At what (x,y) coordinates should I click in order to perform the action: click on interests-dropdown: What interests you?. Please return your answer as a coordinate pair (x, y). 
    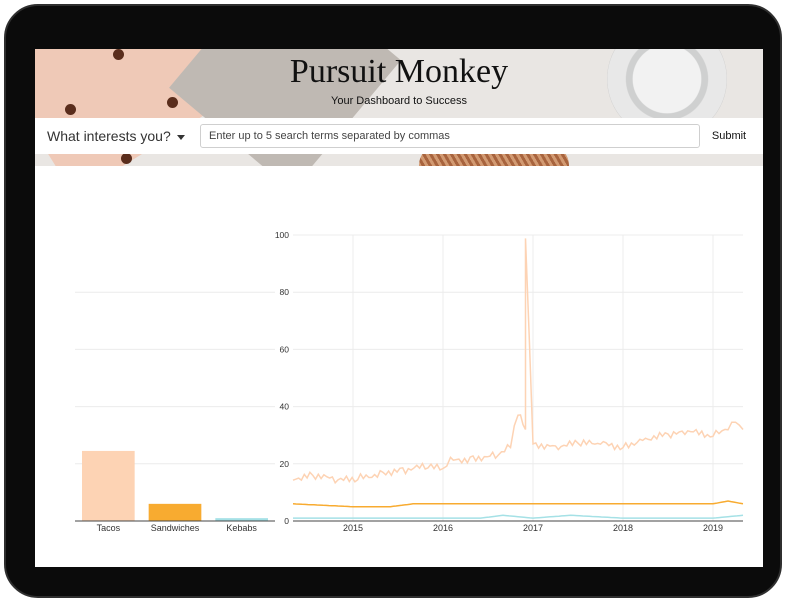
    Looking at the image, I should click on (116, 136).